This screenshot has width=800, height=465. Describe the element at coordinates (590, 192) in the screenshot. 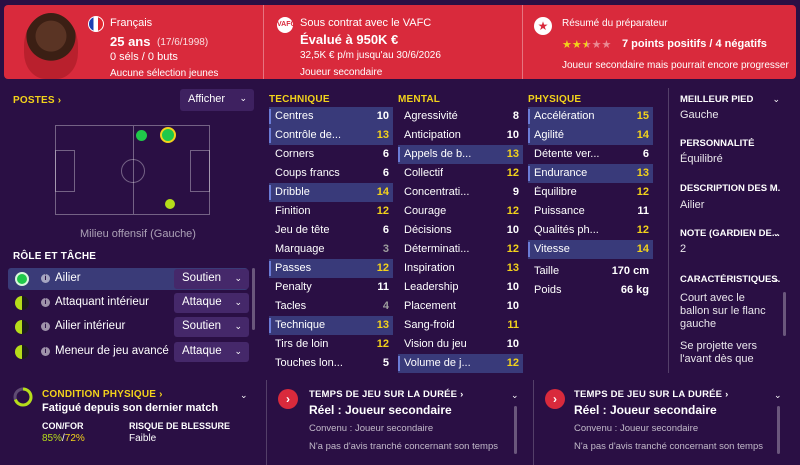

I see `attribute-row: Équilibre 12` at that location.